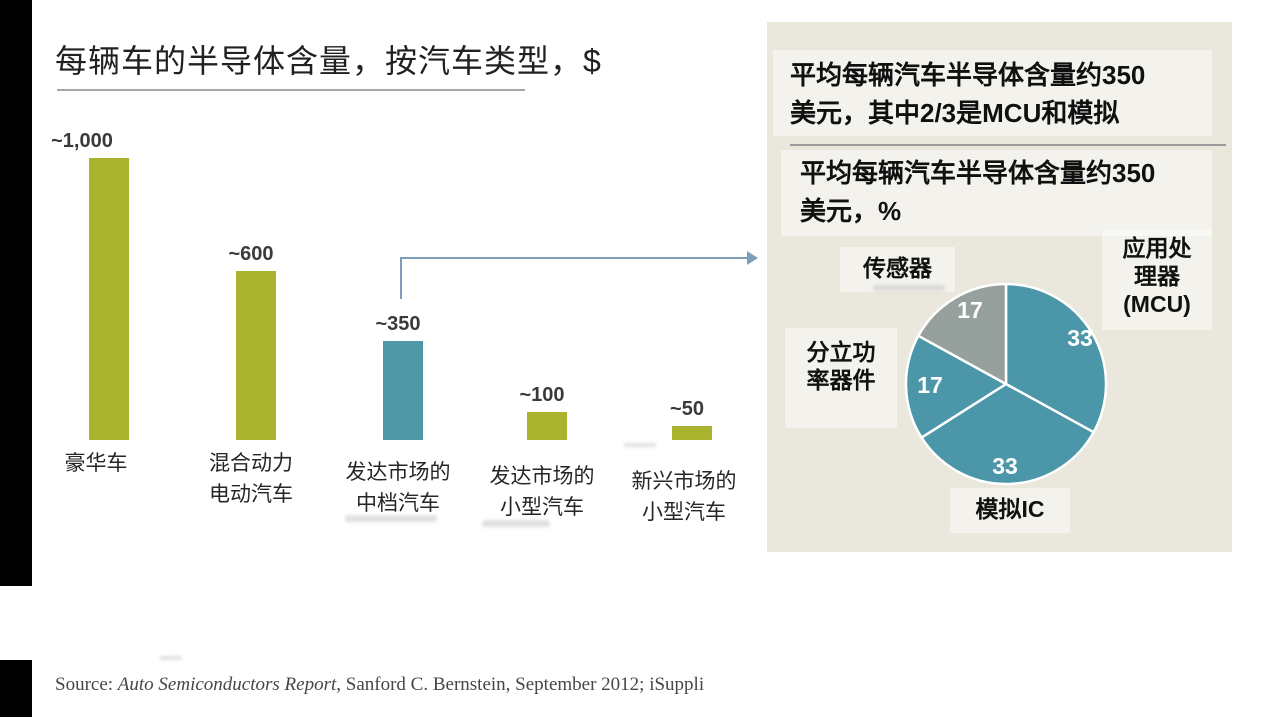 The width and height of the screenshot is (1273, 721). Describe the element at coordinates (251, 494) in the screenshot. I see `bar-label-line: 电动汽车` at that location.